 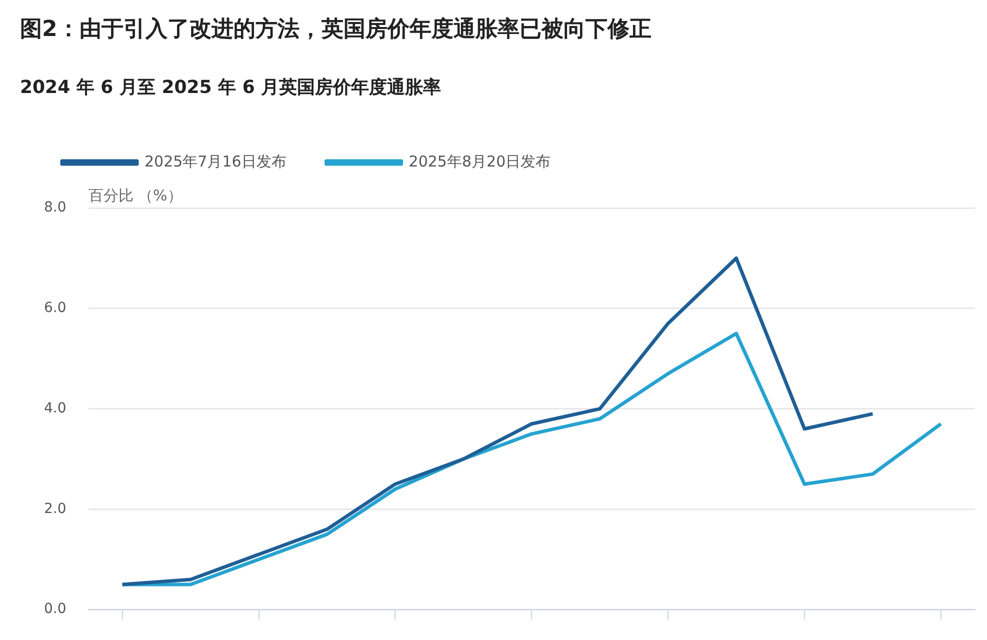 I want to click on y-axis-title: 百分比 （%）, so click(x=135, y=195).